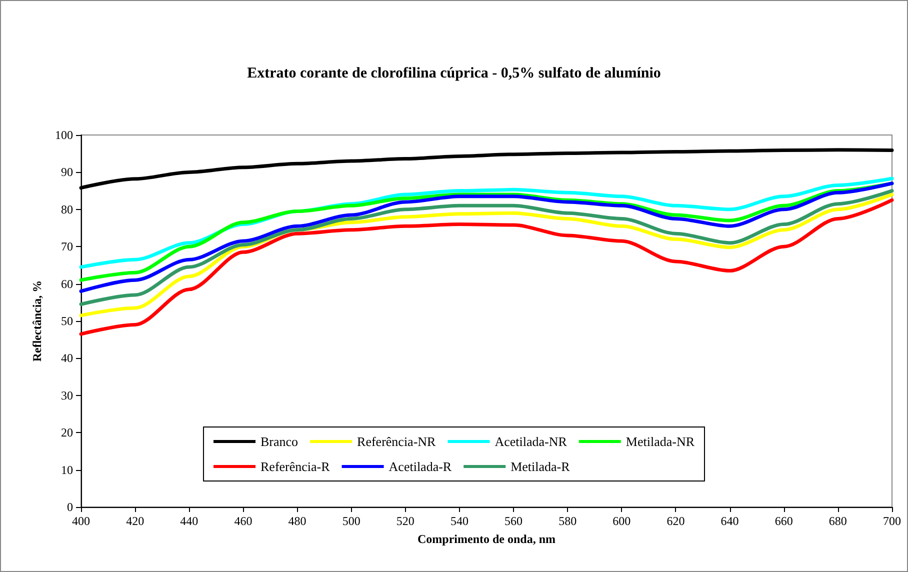 This screenshot has width=908, height=572. I want to click on y-tick-label: 60, so click(67, 283).